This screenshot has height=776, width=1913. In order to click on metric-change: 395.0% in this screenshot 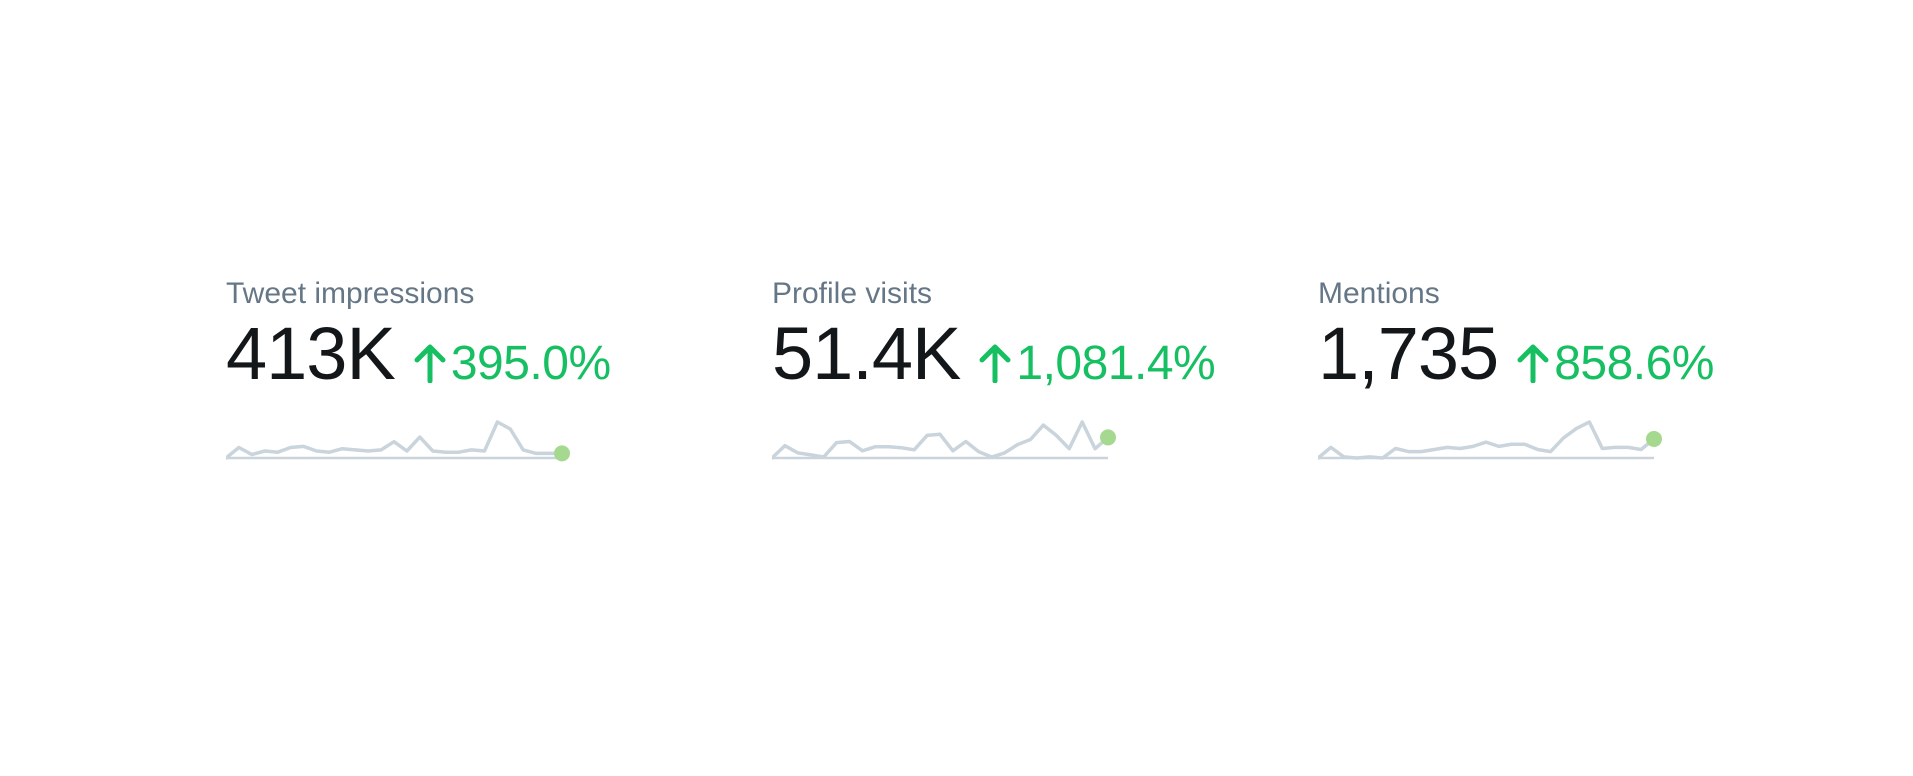, I will do `click(512, 364)`.